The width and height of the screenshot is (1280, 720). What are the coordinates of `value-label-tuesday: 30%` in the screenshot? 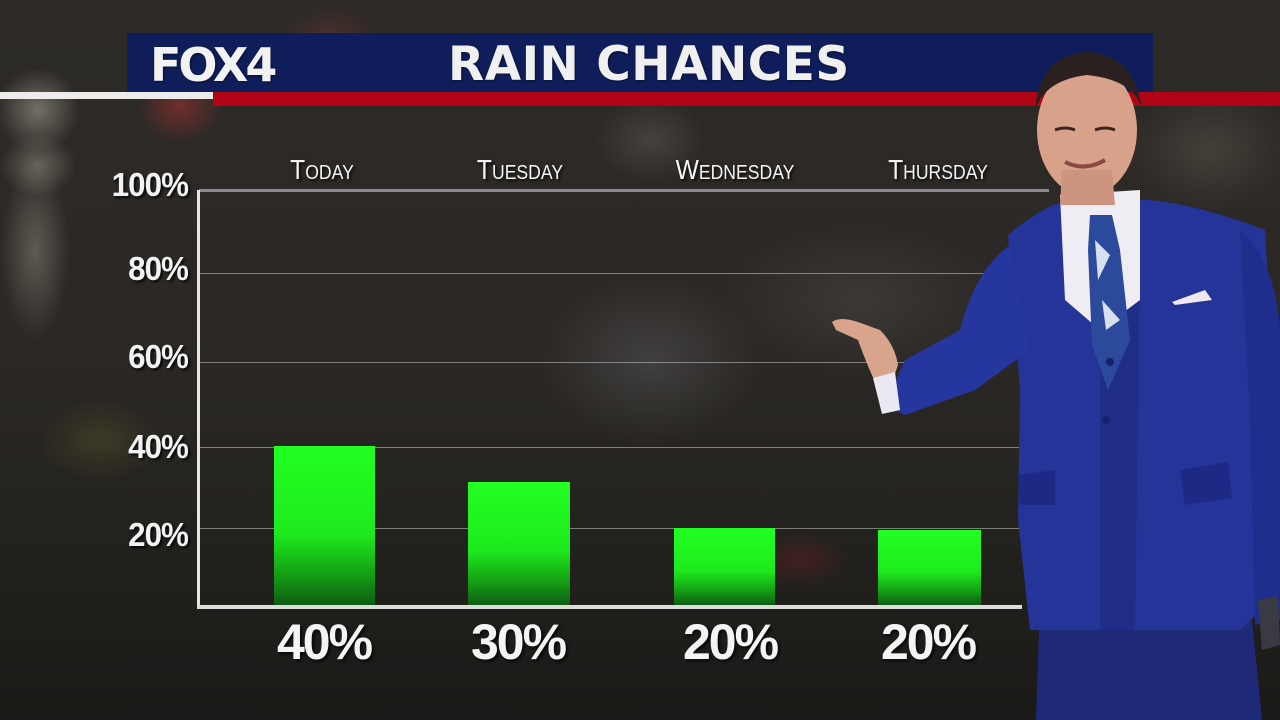 It's located at (518, 642).